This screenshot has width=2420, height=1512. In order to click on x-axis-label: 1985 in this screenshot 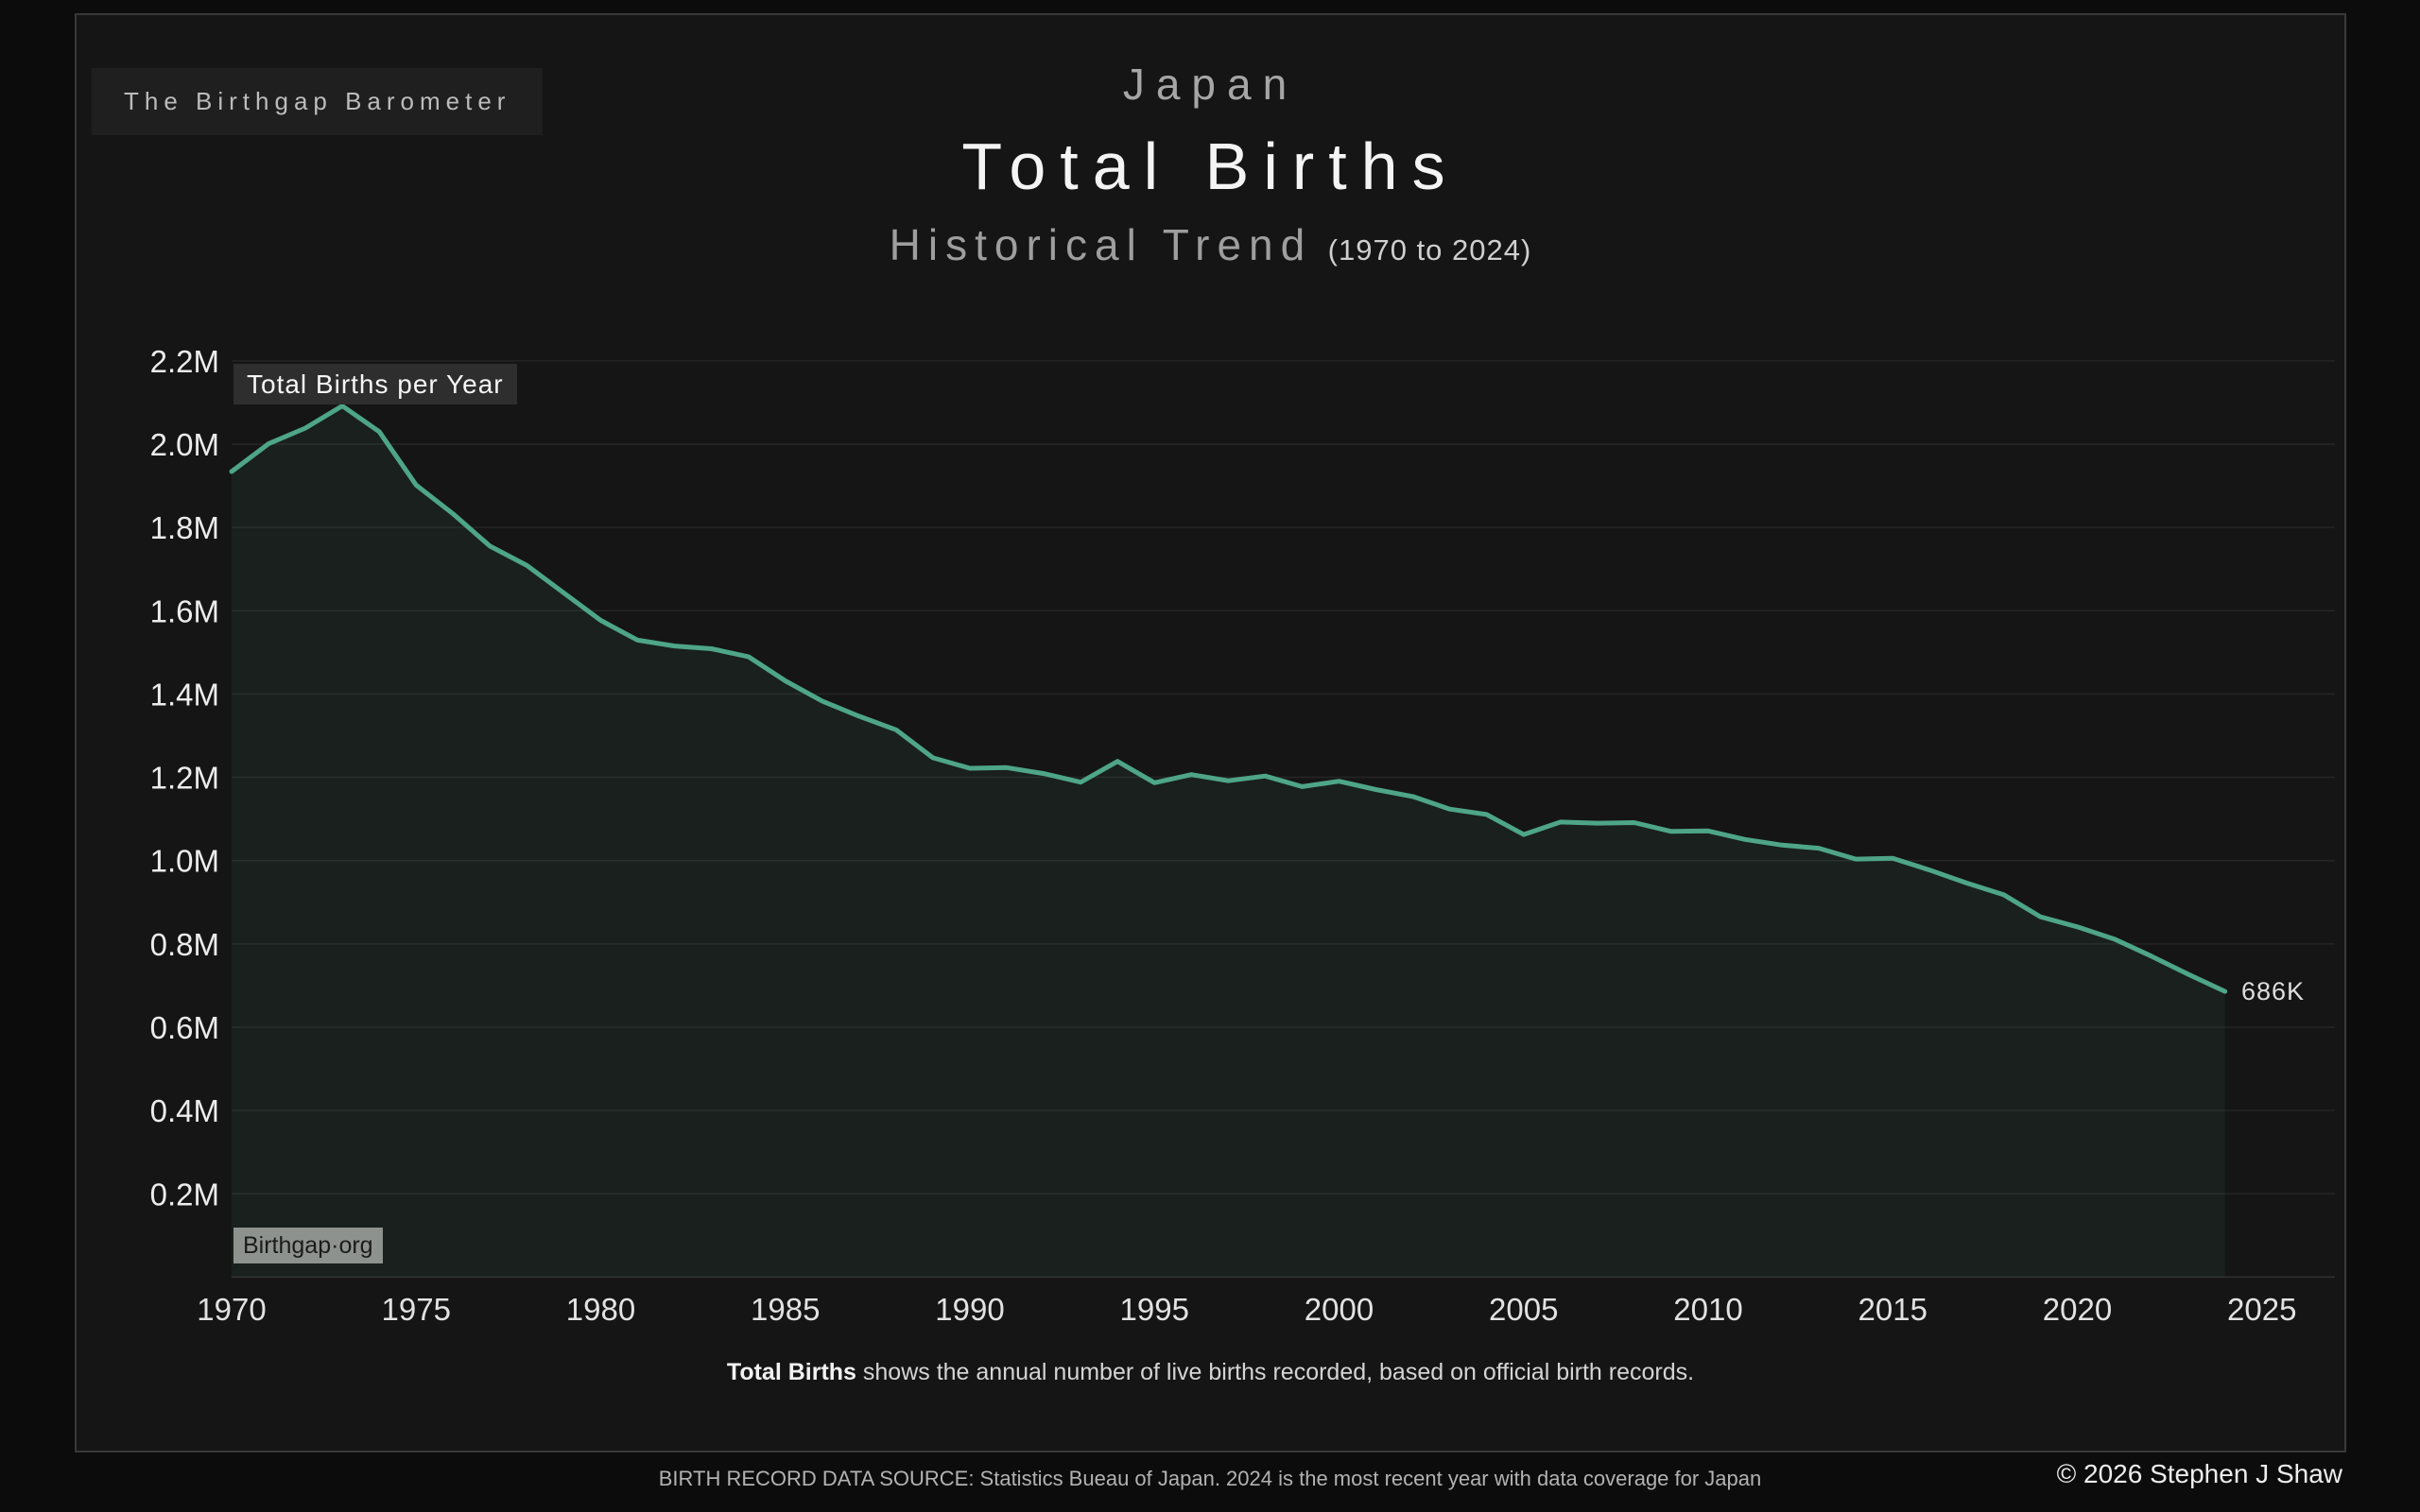, I will do `click(785, 1309)`.